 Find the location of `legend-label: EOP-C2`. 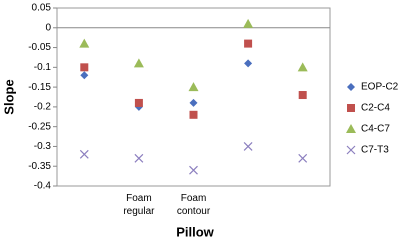

legend-label: EOP-C2 is located at coordinates (380, 87).